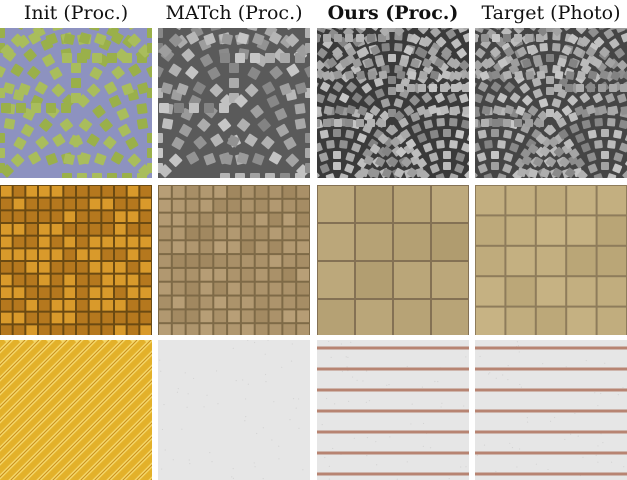 The image size is (627, 480). Describe the element at coordinates (234, 260) in the screenshot. I see `match-tiles-image` at that location.